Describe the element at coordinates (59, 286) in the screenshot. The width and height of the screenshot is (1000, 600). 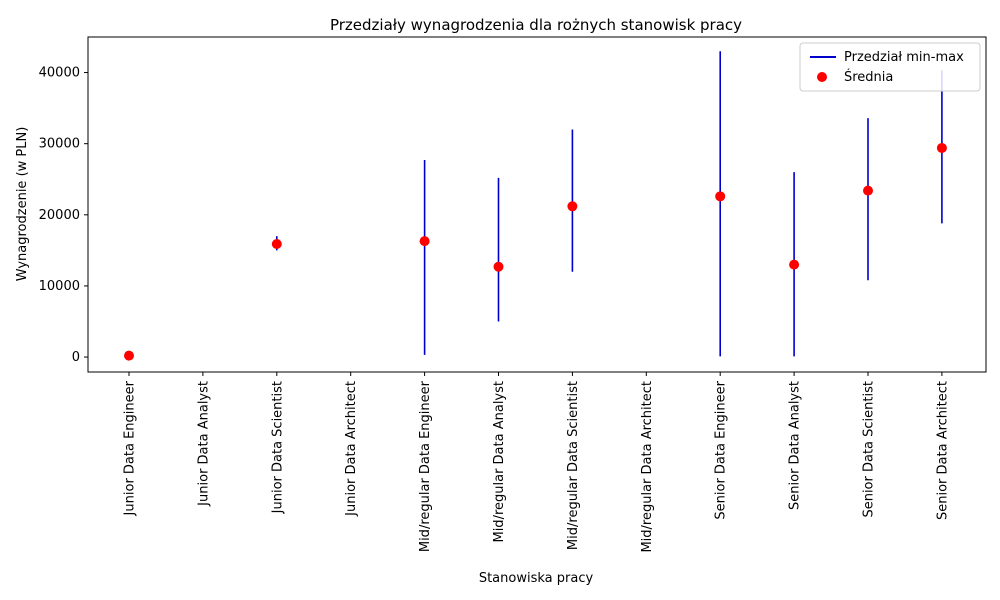
I see `y-tick-label: 10000` at that location.